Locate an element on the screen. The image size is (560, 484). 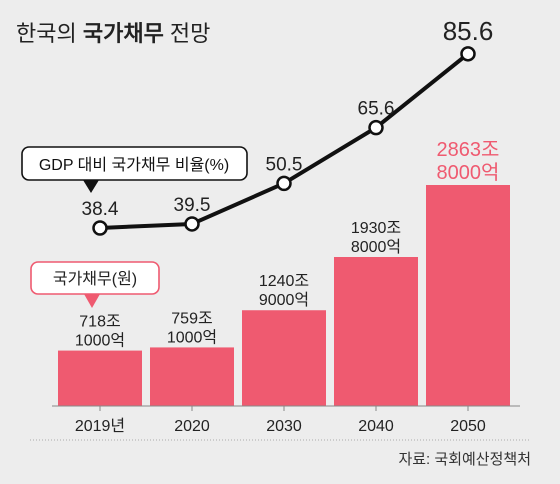
chart-title-prefix: 한국의 is located at coordinates (49, 33).